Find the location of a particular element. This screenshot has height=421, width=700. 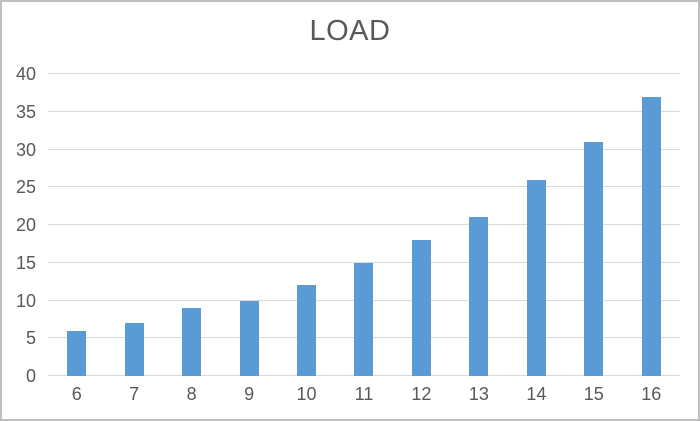

x-tick-label-6: 6 is located at coordinates (76, 394).